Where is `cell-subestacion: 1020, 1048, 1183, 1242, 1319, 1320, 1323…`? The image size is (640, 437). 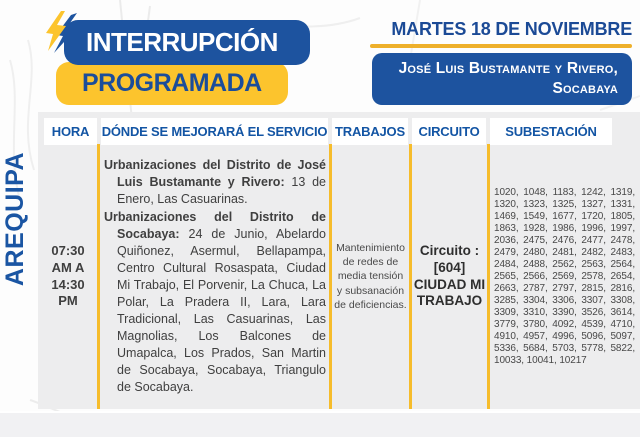 cell-subestacion: 1020, 1048, 1183, 1242, 1319, 1320, 1323… is located at coordinates (564, 276).